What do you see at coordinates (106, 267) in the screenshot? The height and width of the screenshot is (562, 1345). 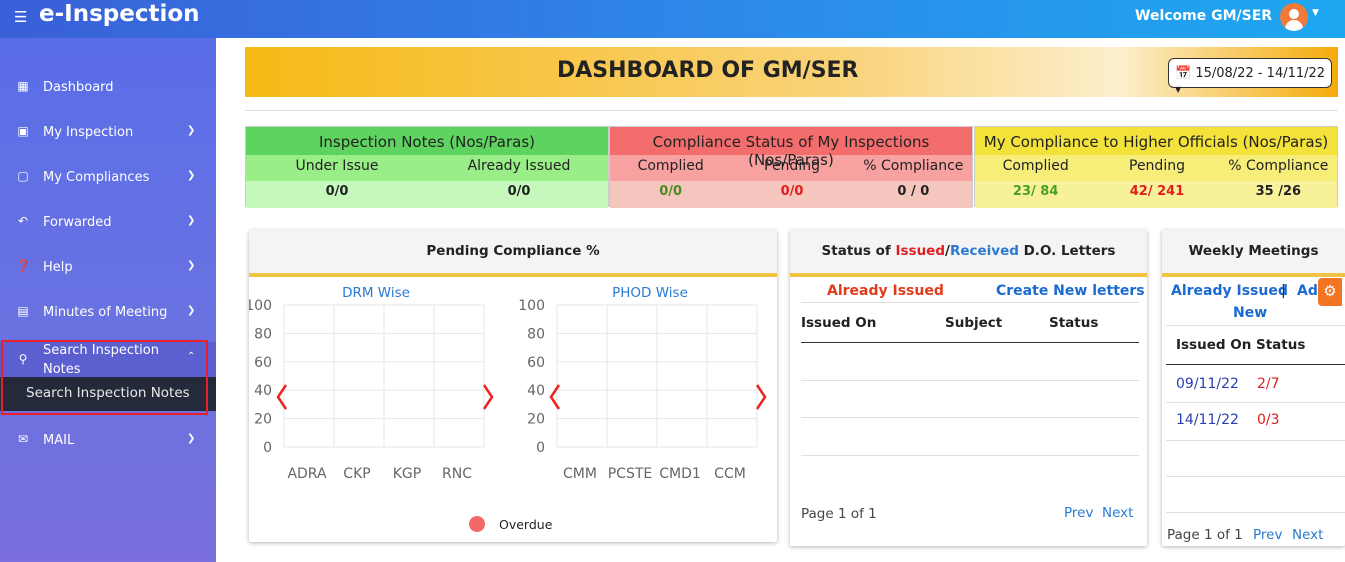 I see `sidebar-item-help: ❓ Help ❯` at bounding box center [106, 267].